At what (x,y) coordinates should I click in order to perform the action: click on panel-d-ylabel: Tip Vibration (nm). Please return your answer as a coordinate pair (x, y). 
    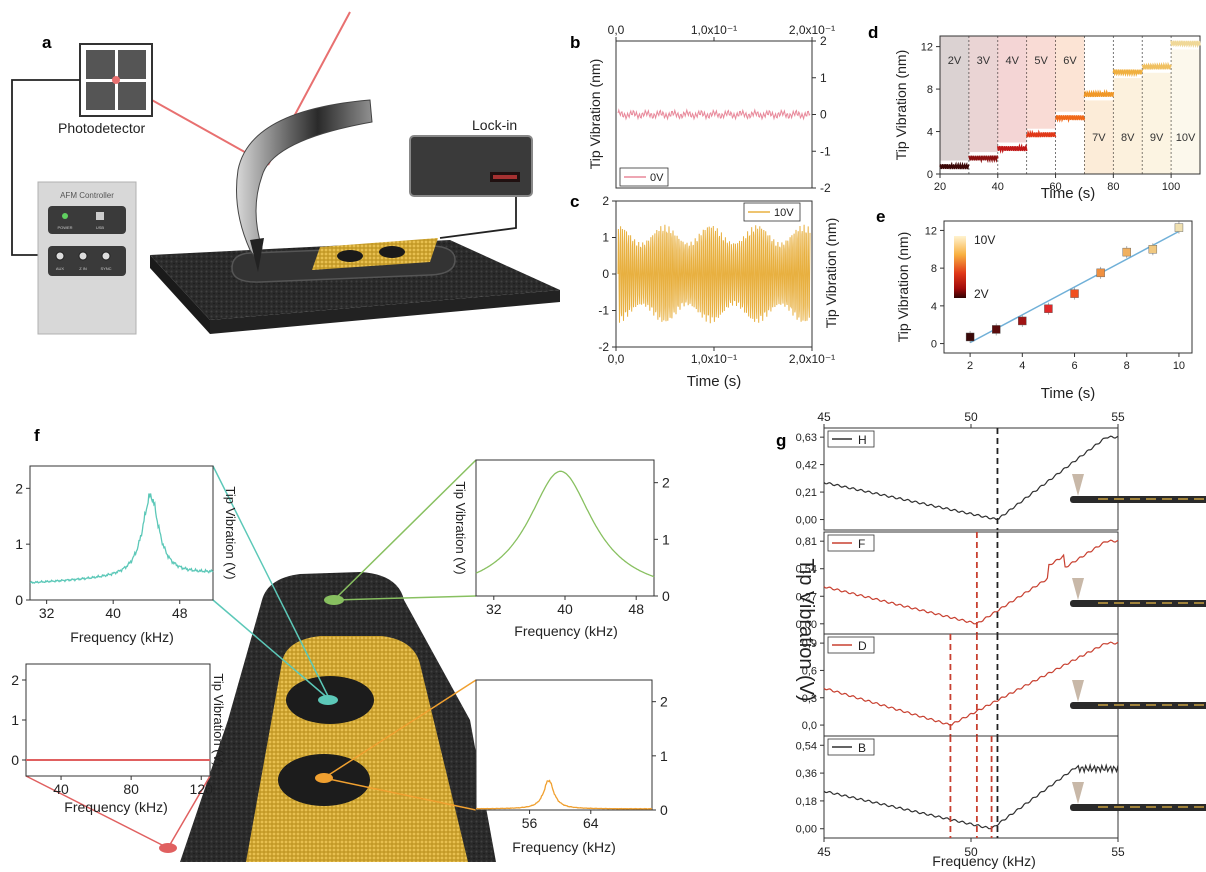
    Looking at the image, I should click on (901, 105).